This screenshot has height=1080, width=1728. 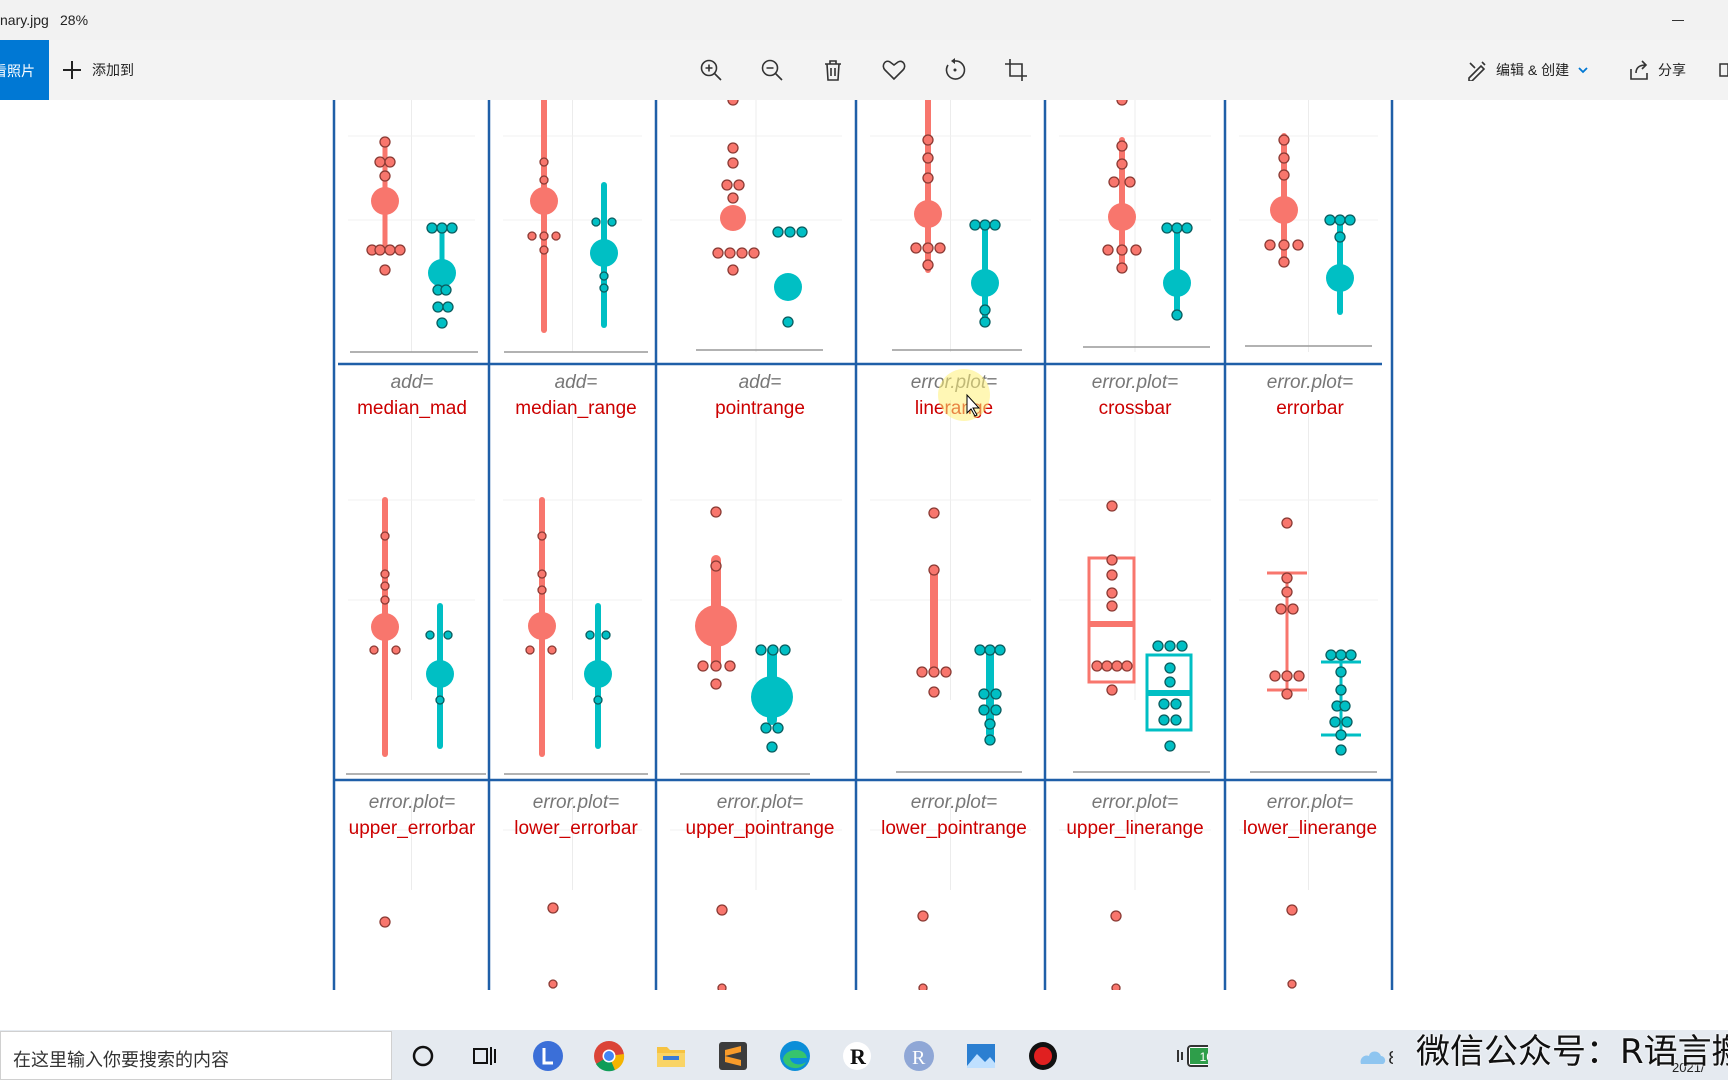 I want to click on label-prefix: error.plot=, so click(x=1135, y=802).